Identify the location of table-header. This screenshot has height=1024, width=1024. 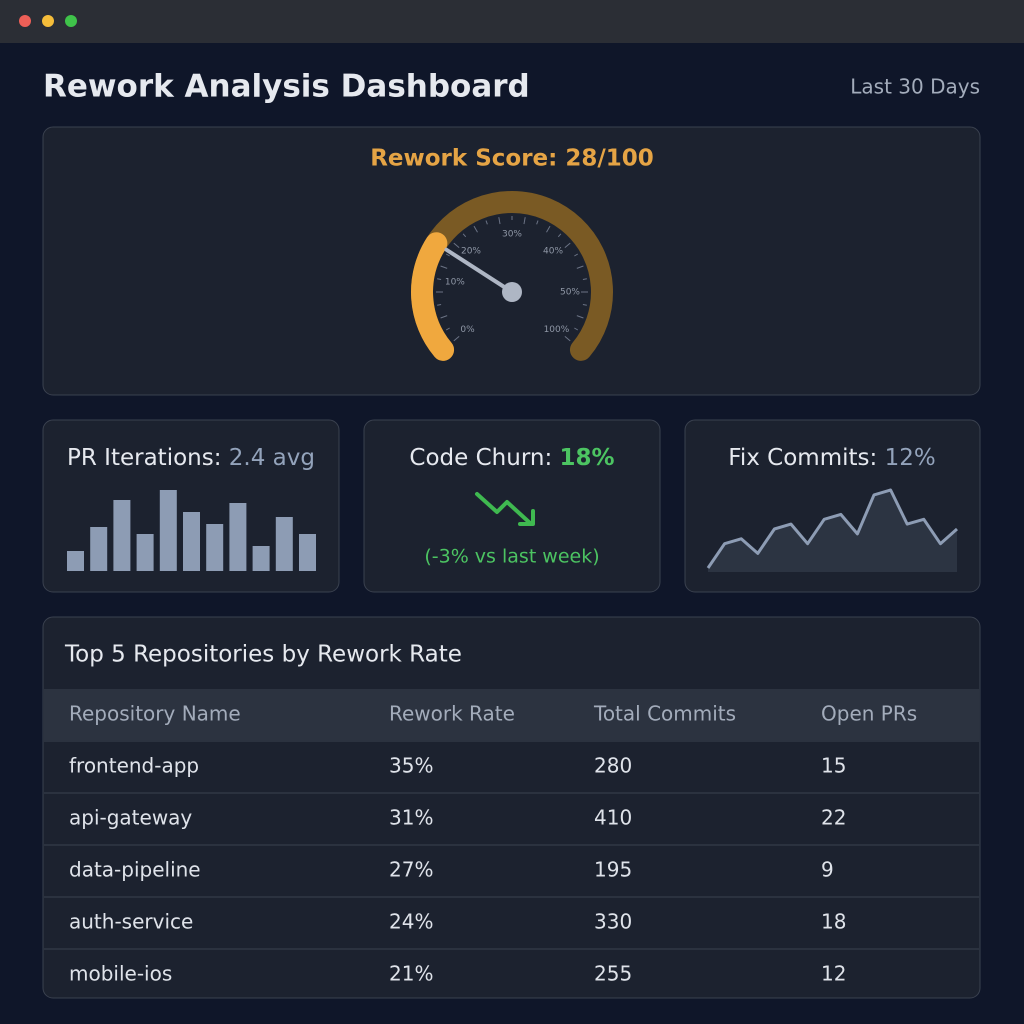
(511, 714).